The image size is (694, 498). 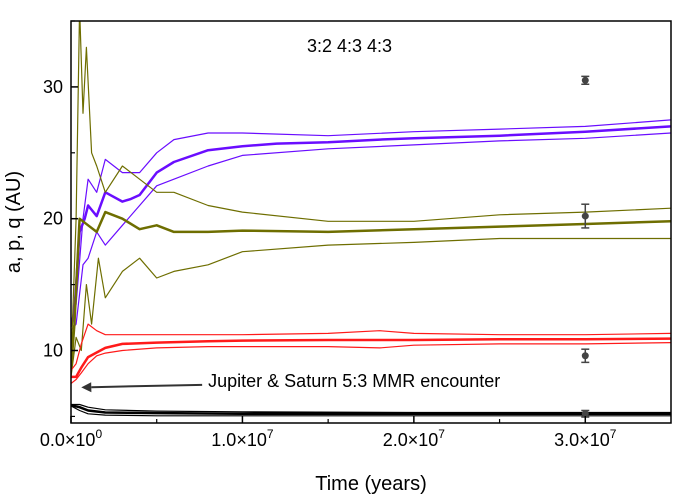 I want to click on y-tick-label: 30, so click(x=53, y=87).